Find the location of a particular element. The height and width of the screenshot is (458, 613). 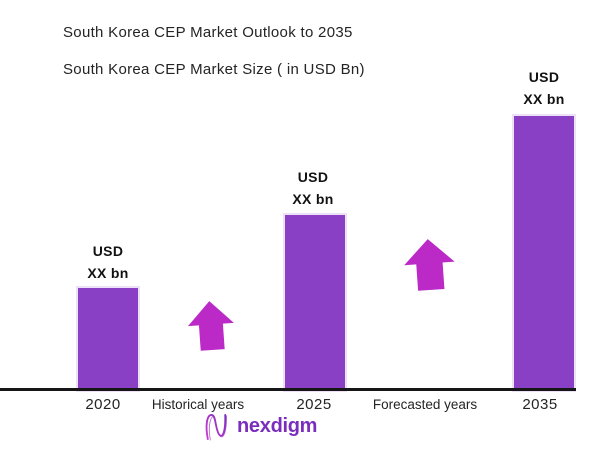

nexdigm-logo: nexdigm is located at coordinates (260, 426).